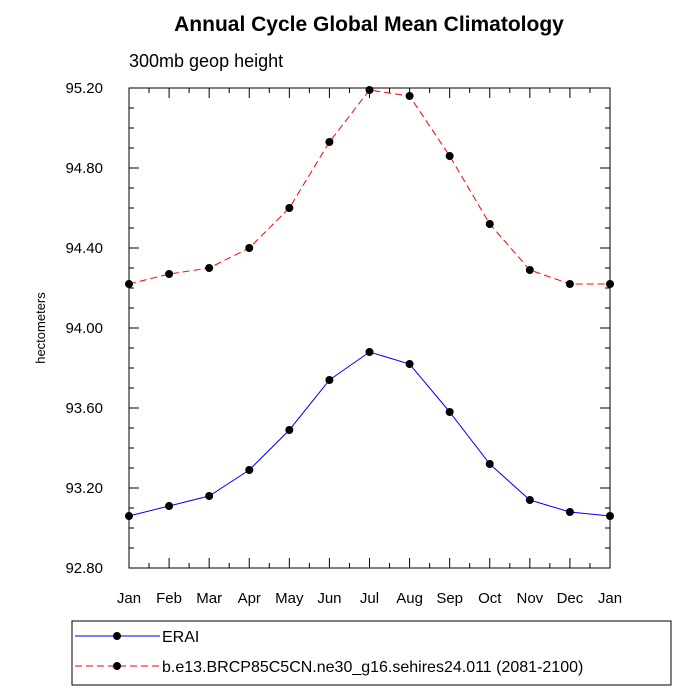 This screenshot has height=700, width=700. I want to click on x-tick-label: Apr, so click(249, 598).